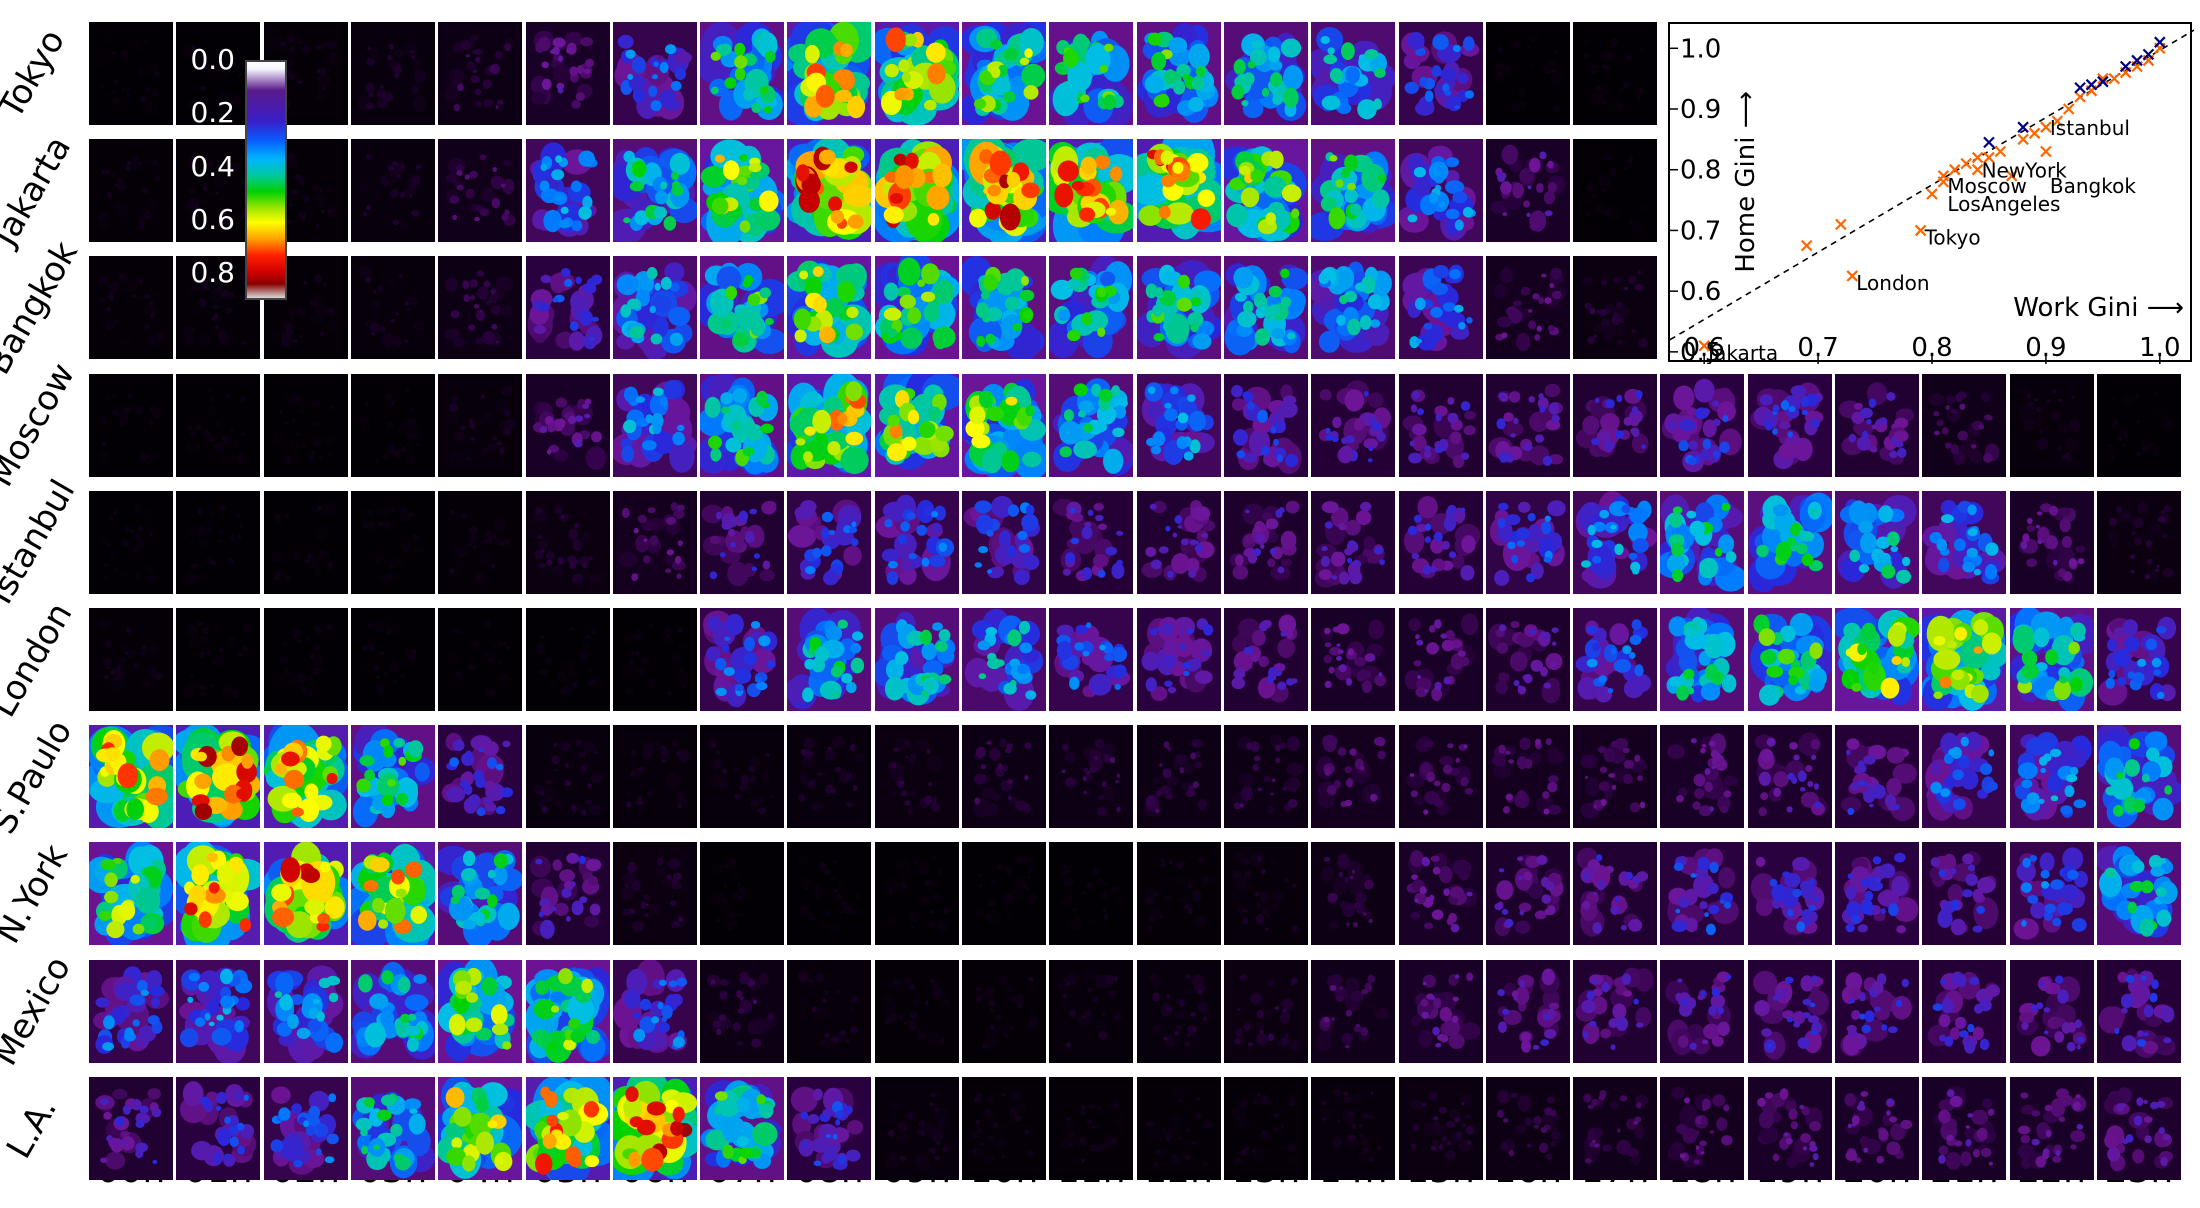 The height and width of the screenshot is (1208, 2200). Describe the element at coordinates (1931, 348) in the screenshot. I see `x-tick-label: 0.8` at that location.